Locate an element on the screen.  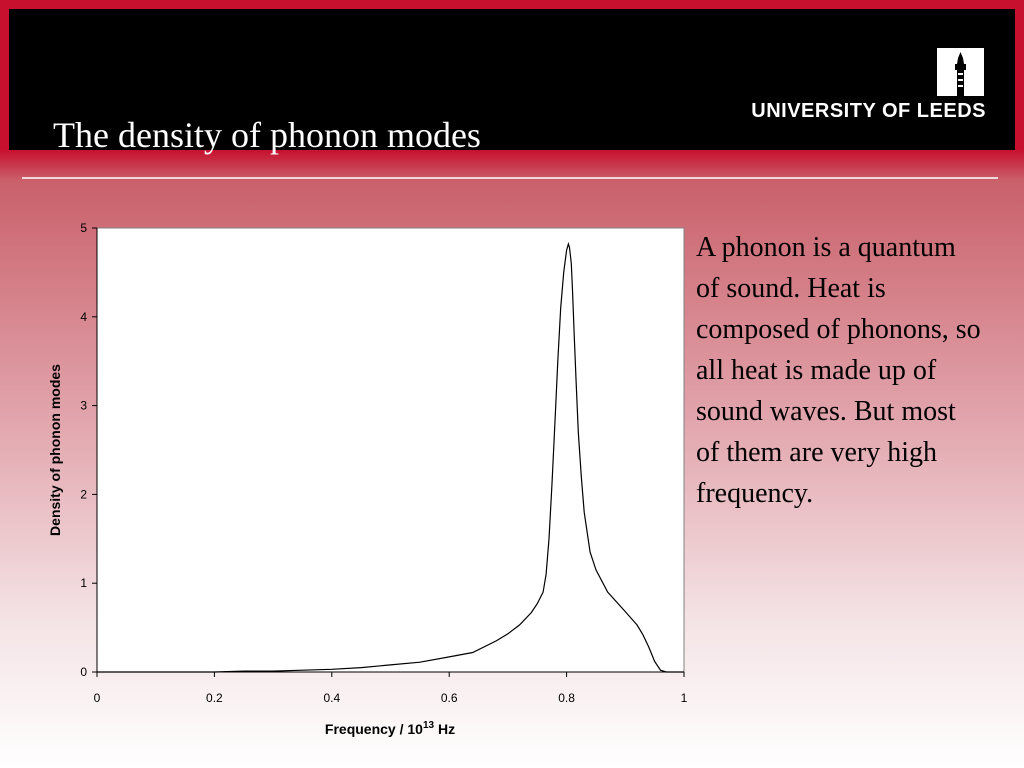
x-tick-label: 0.4 is located at coordinates (331, 698).